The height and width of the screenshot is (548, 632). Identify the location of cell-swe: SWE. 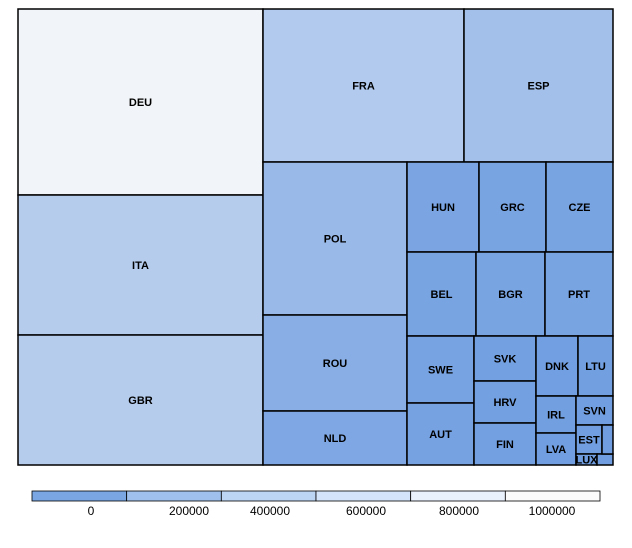
(440, 369).